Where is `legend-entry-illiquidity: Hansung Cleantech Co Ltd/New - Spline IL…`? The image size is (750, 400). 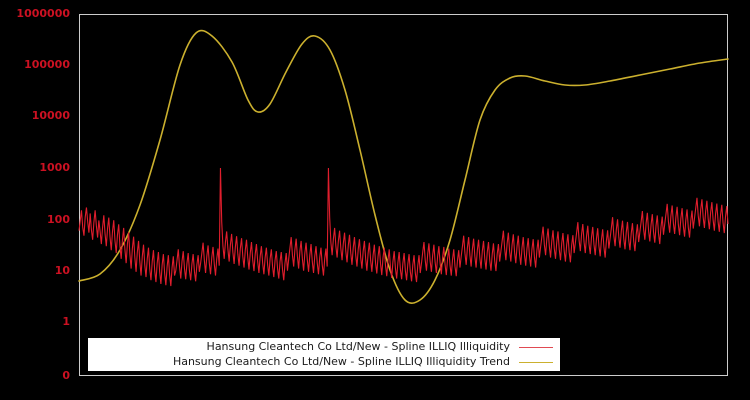 legend-entry-illiquidity: Hansung Cleantech Co Ltd/New - Spline IL… is located at coordinates (324, 347).